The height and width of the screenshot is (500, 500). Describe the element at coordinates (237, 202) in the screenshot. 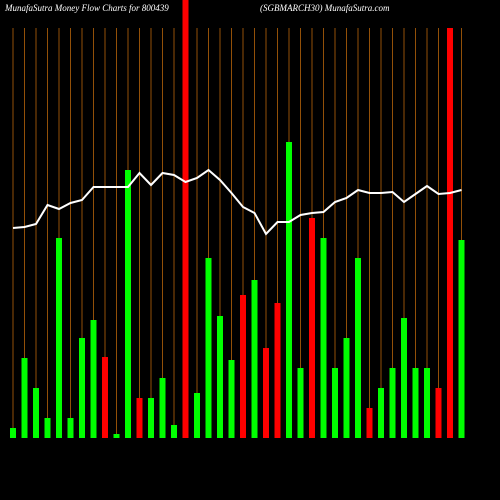

I see `money-flow-line` at that location.